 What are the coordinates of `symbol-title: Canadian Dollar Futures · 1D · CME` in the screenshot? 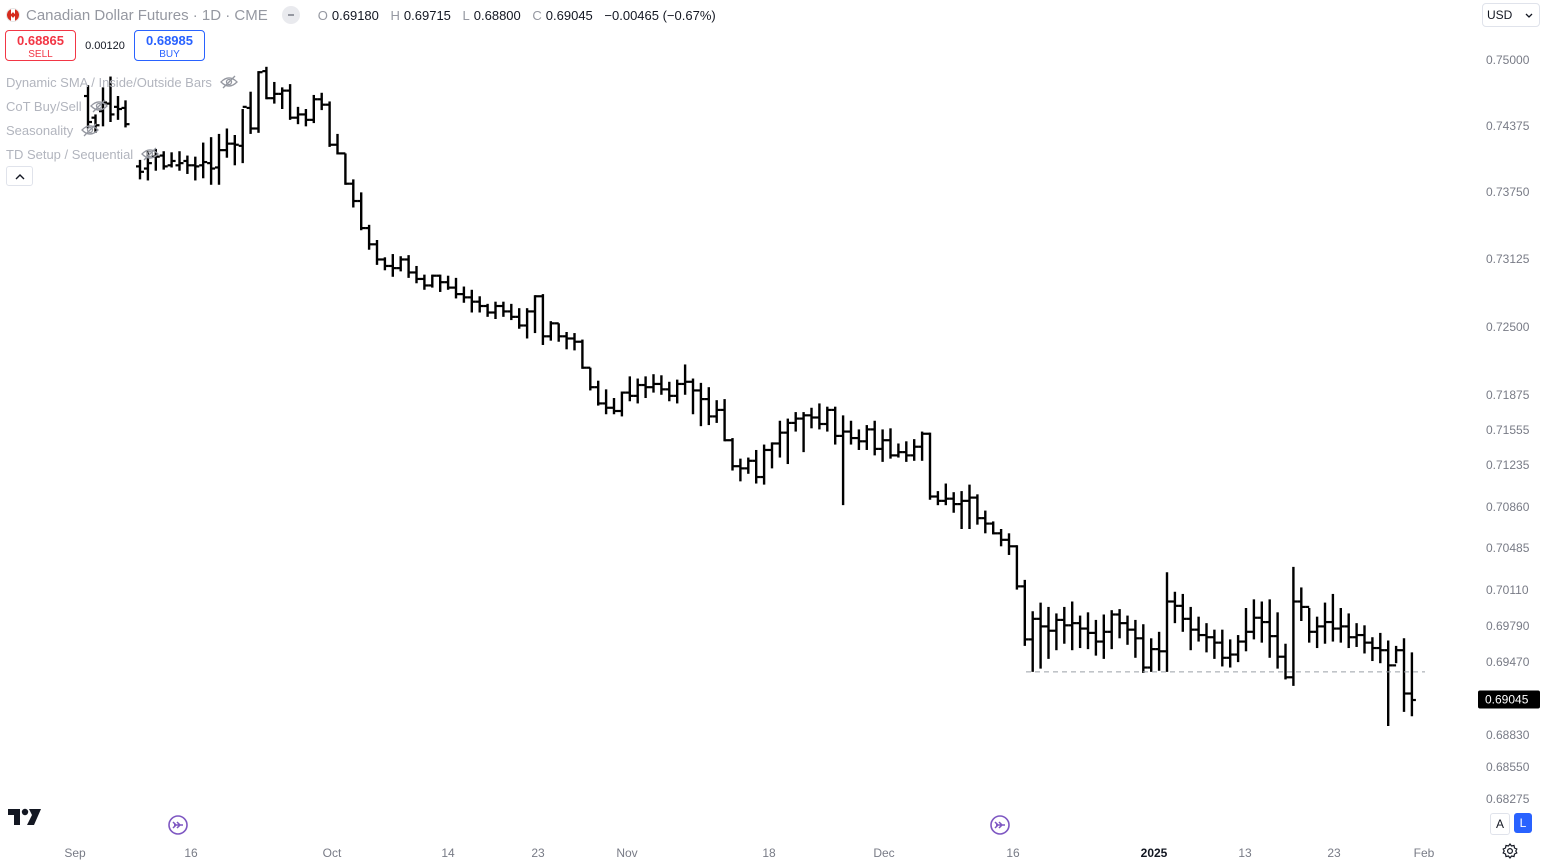 It's located at (147, 15).